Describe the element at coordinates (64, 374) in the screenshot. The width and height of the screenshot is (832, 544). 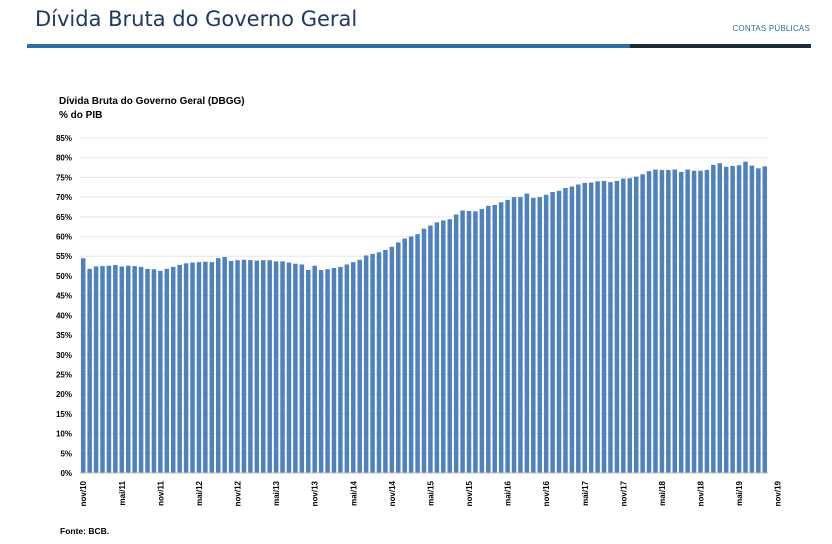
I see `y-tick-label: 25%` at that location.